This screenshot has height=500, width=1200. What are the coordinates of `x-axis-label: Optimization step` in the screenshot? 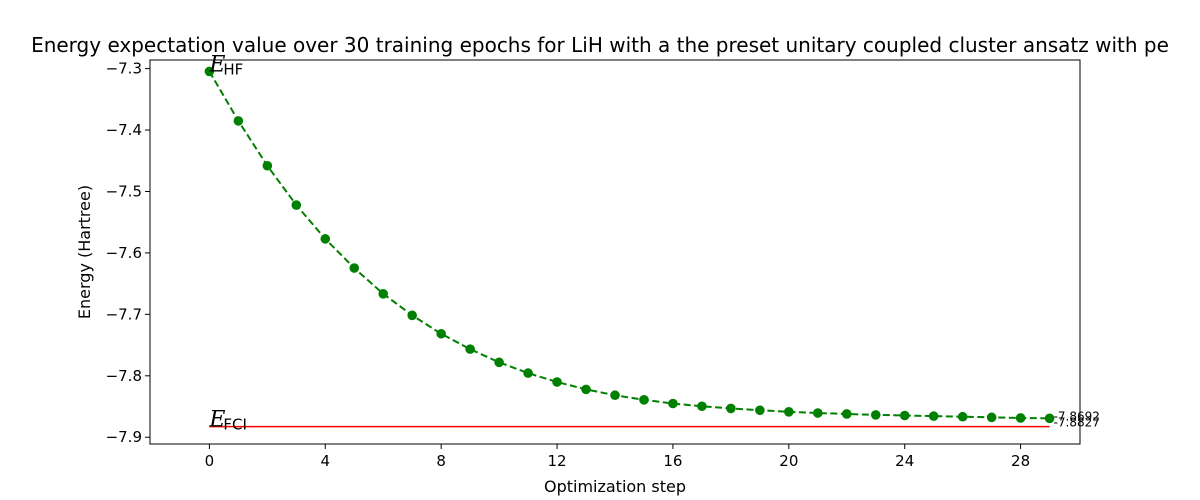 It's located at (615, 486).